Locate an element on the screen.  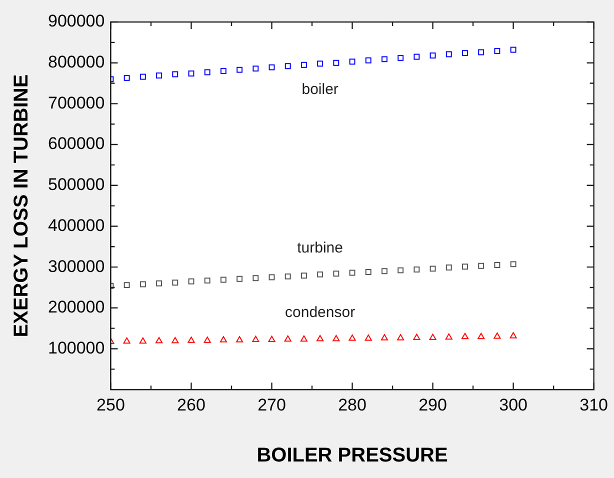
x-tick-label: 300 is located at coordinates (513, 404).